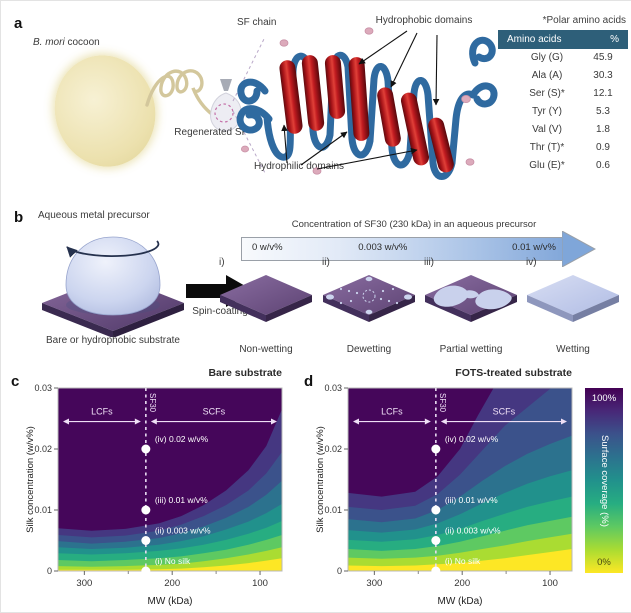 The image size is (631, 613). Describe the element at coordinates (18, 23) in the screenshot. I see `panel-a-label: a` at that location.